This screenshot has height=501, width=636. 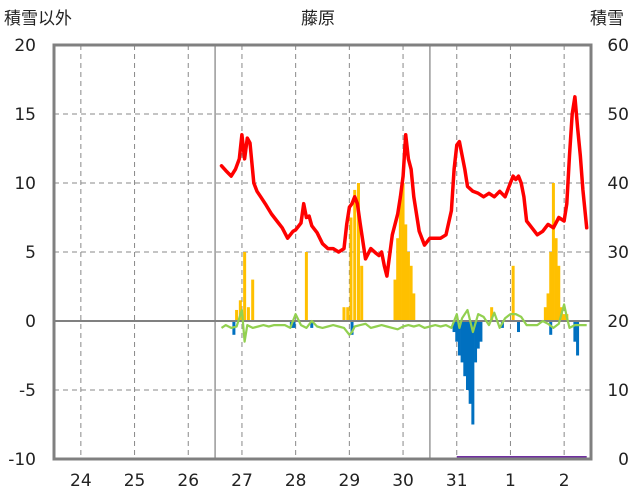 I want to click on y-tick-right: 30, so click(x=618, y=253).